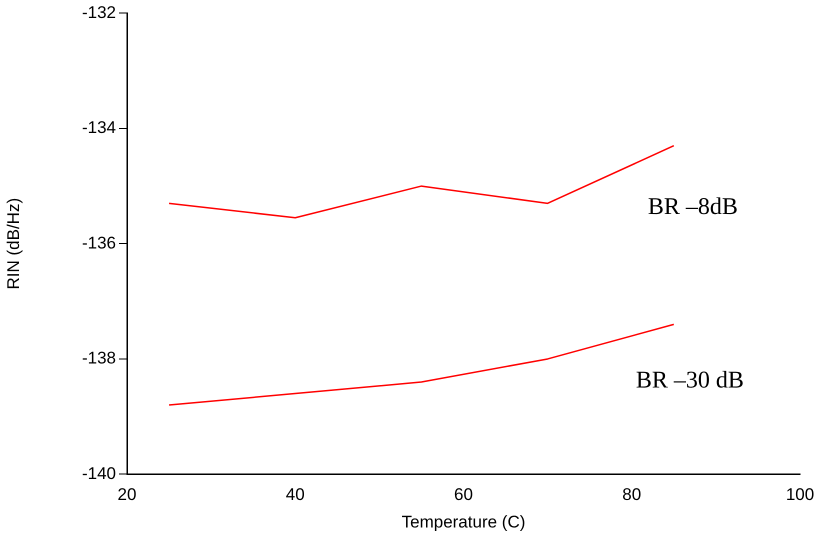 Image resolution: width=821 pixels, height=537 pixels. I want to click on series-label: BR –30 dB, so click(690, 381).